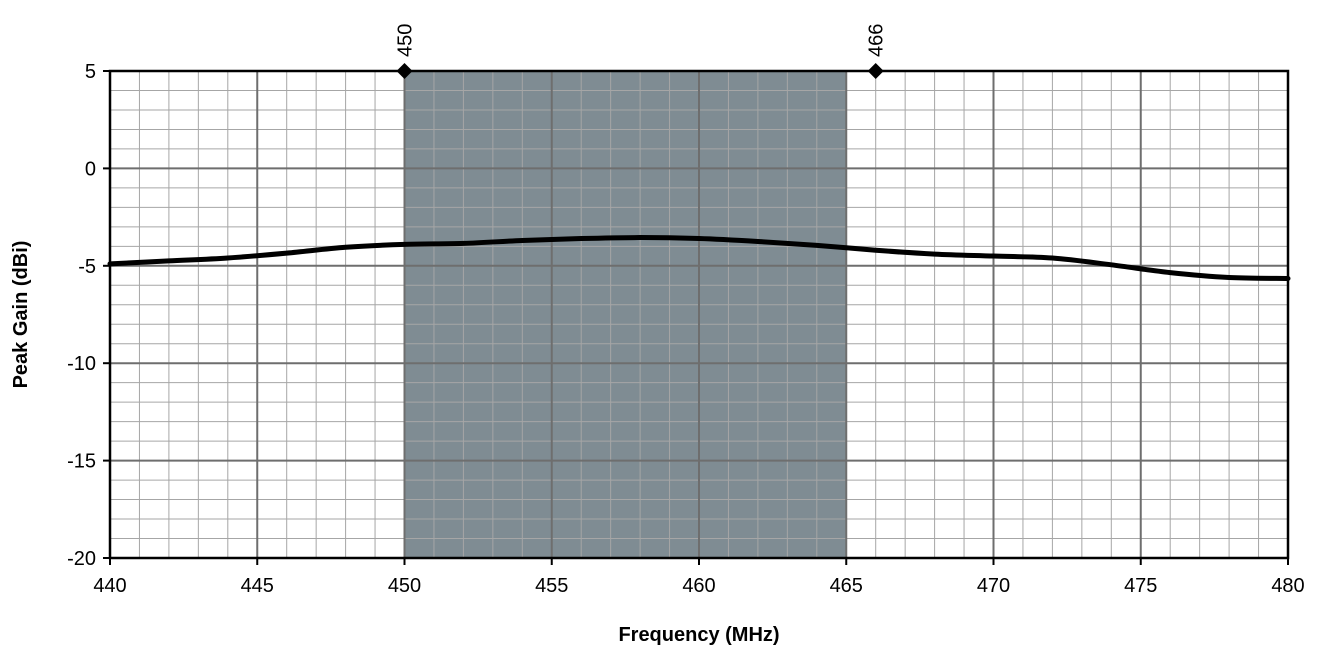 The image size is (1320, 649). What do you see at coordinates (993, 586) in the screenshot?
I see `x-tick-label: 470` at bounding box center [993, 586].